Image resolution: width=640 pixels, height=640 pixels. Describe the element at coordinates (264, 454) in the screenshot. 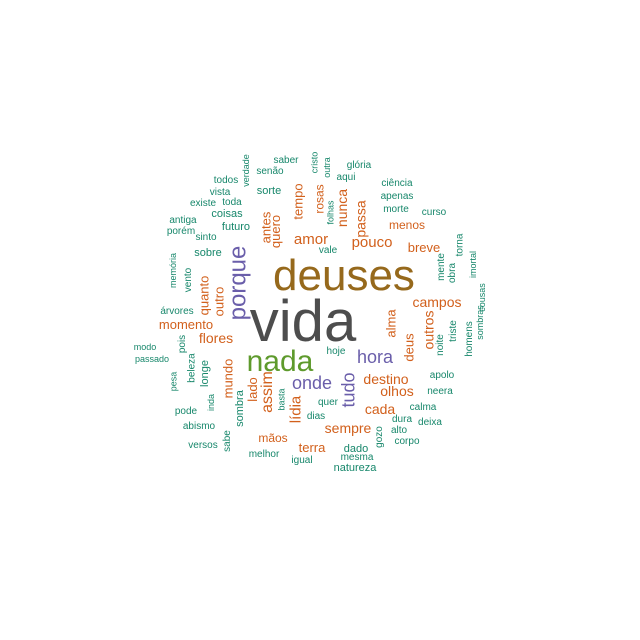

I see `word: melhor` at that location.